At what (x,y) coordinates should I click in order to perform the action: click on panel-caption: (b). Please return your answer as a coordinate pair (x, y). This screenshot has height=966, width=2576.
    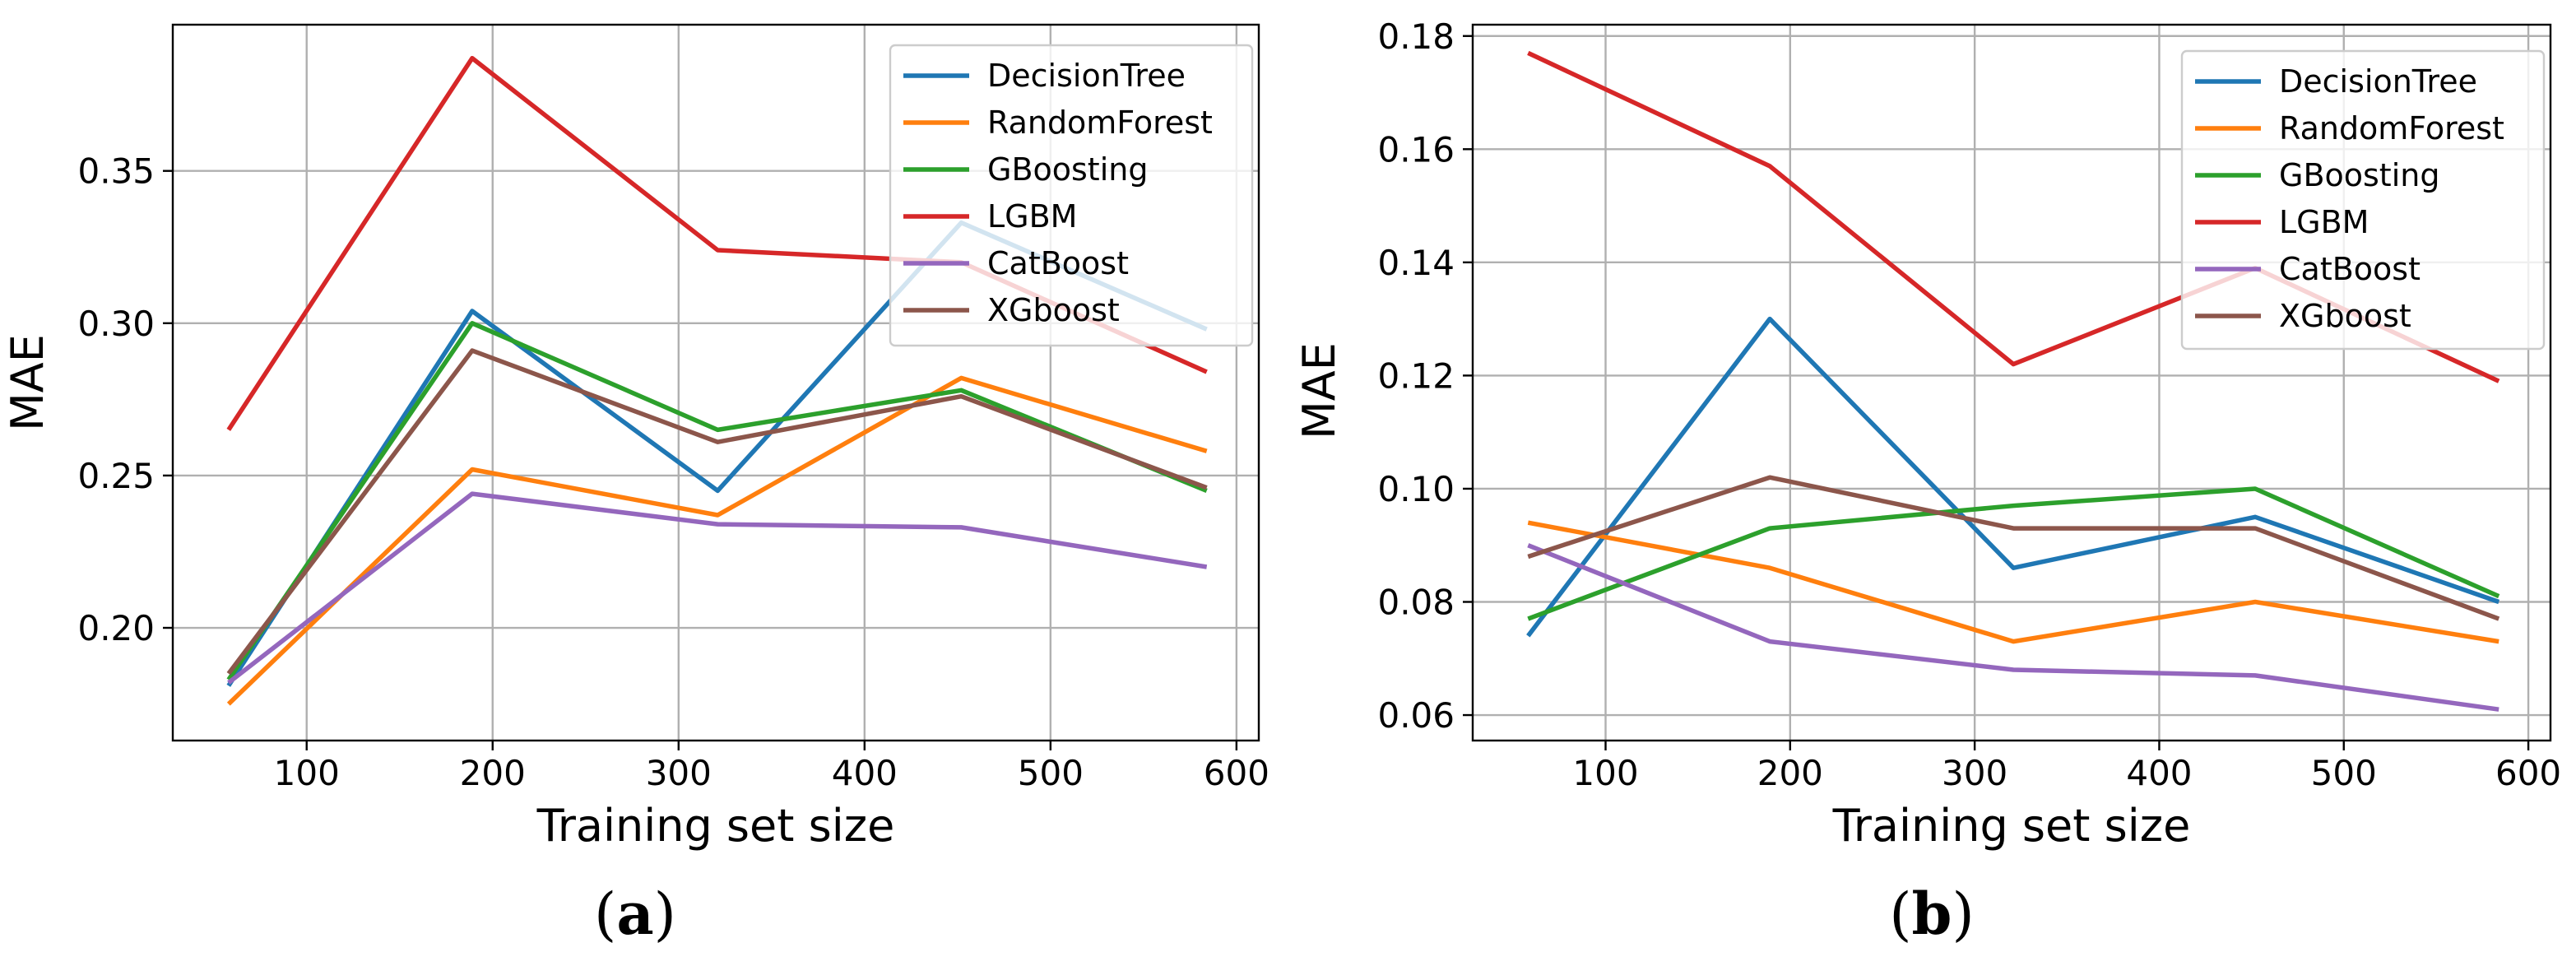
    Looking at the image, I should click on (1932, 914).